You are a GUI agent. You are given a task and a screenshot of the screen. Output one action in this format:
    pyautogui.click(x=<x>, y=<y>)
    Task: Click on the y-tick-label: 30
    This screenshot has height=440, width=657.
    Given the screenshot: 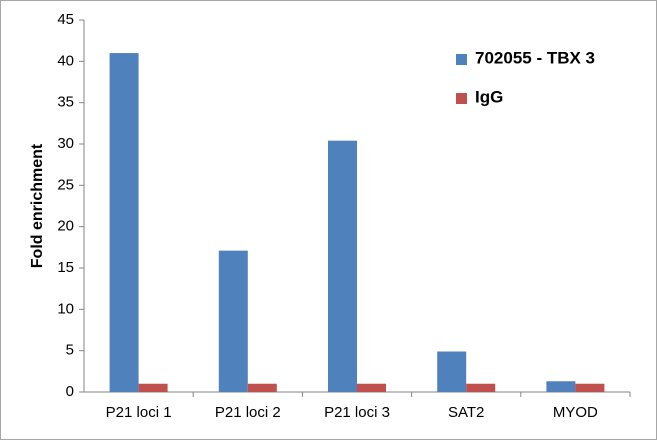 What is the action you would take?
    pyautogui.click(x=65, y=143)
    